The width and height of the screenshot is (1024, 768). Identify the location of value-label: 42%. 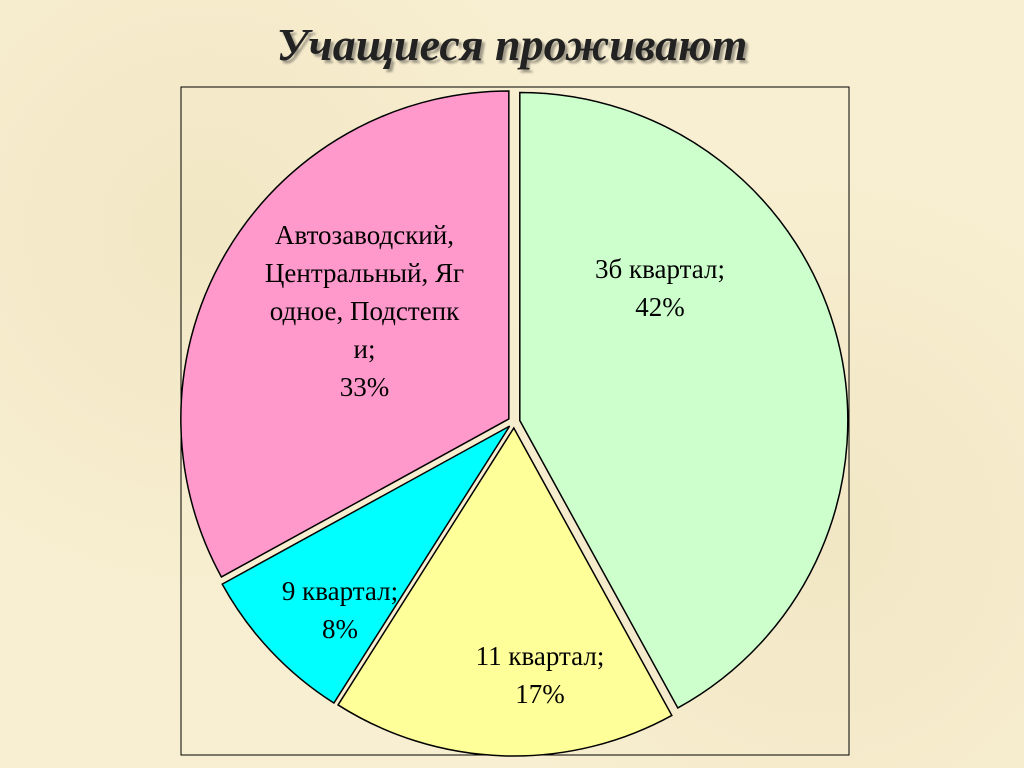
(660, 307).